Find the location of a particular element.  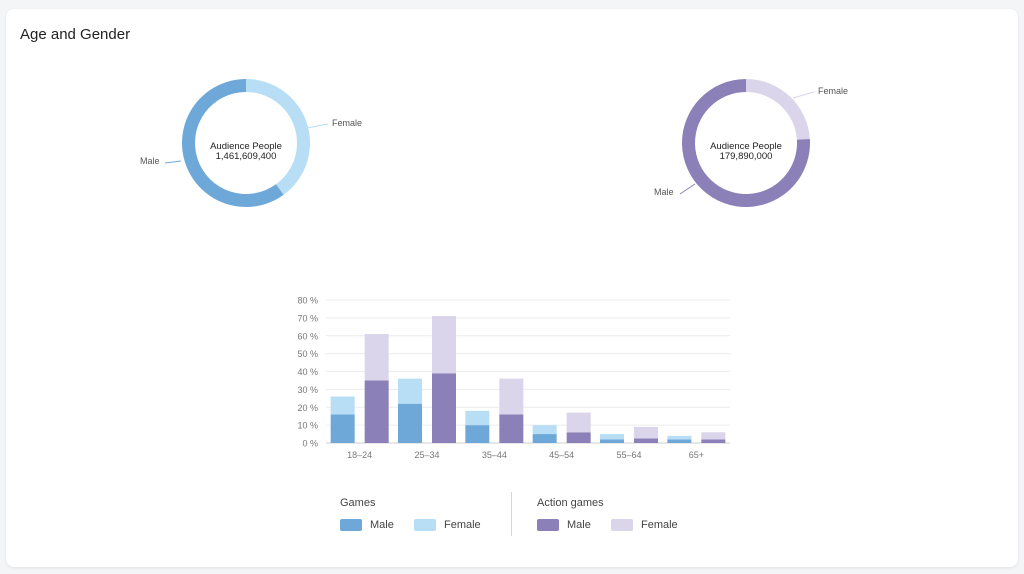

legend-swatch-action-female is located at coordinates (622, 525).